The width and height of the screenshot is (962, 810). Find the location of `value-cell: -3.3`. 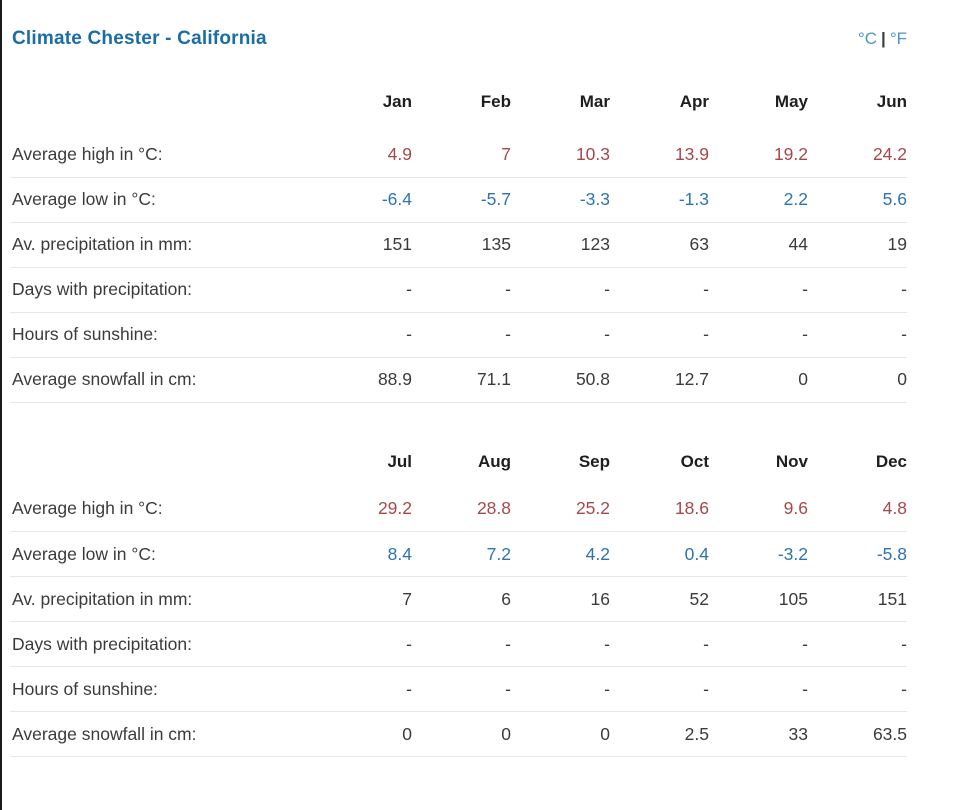

value-cell: -3.3 is located at coordinates (560, 200).